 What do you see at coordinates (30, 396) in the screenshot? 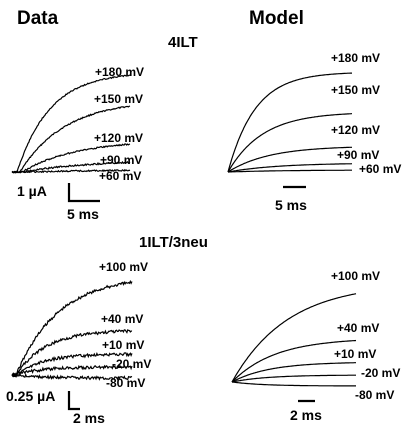
I see `scale-amplitude-label: 0.25 µA` at bounding box center [30, 396].